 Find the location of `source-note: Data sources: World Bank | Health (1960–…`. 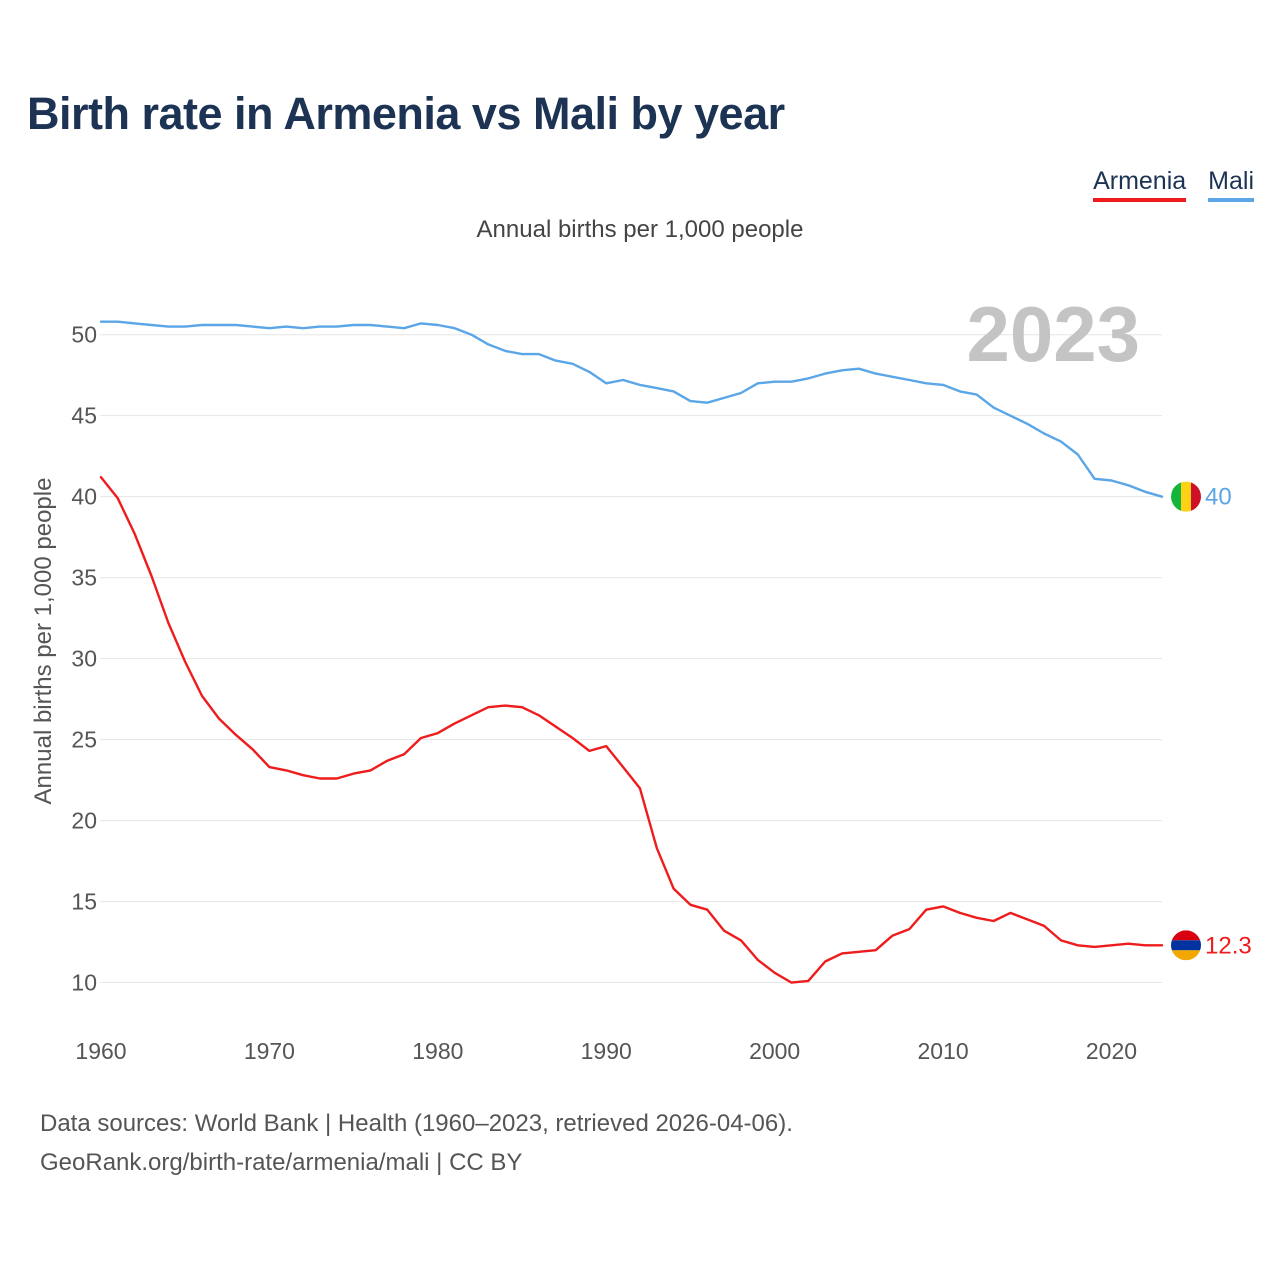

source-note: Data sources: World Bank | Health (1960–… is located at coordinates (416, 1143).